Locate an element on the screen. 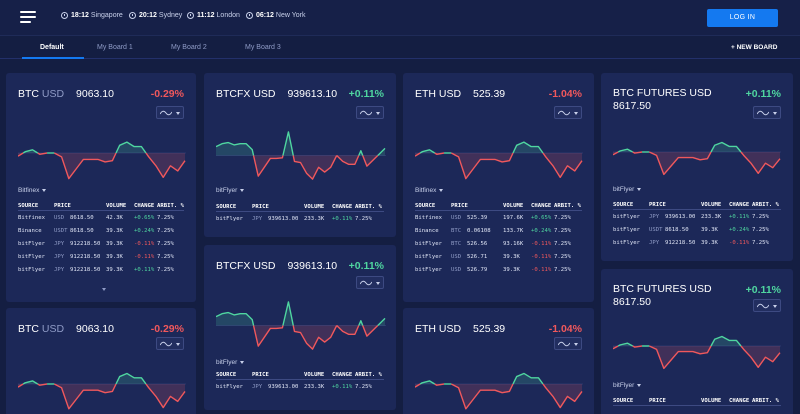 This screenshot has height=414, width=800. hamburger-icon is located at coordinates (28, 17).